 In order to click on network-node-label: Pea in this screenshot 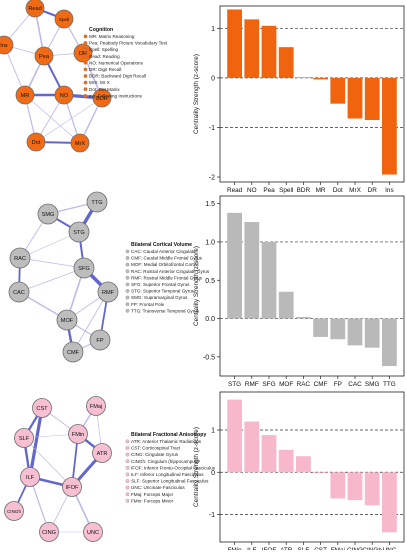, I will do `click(44, 57)`.